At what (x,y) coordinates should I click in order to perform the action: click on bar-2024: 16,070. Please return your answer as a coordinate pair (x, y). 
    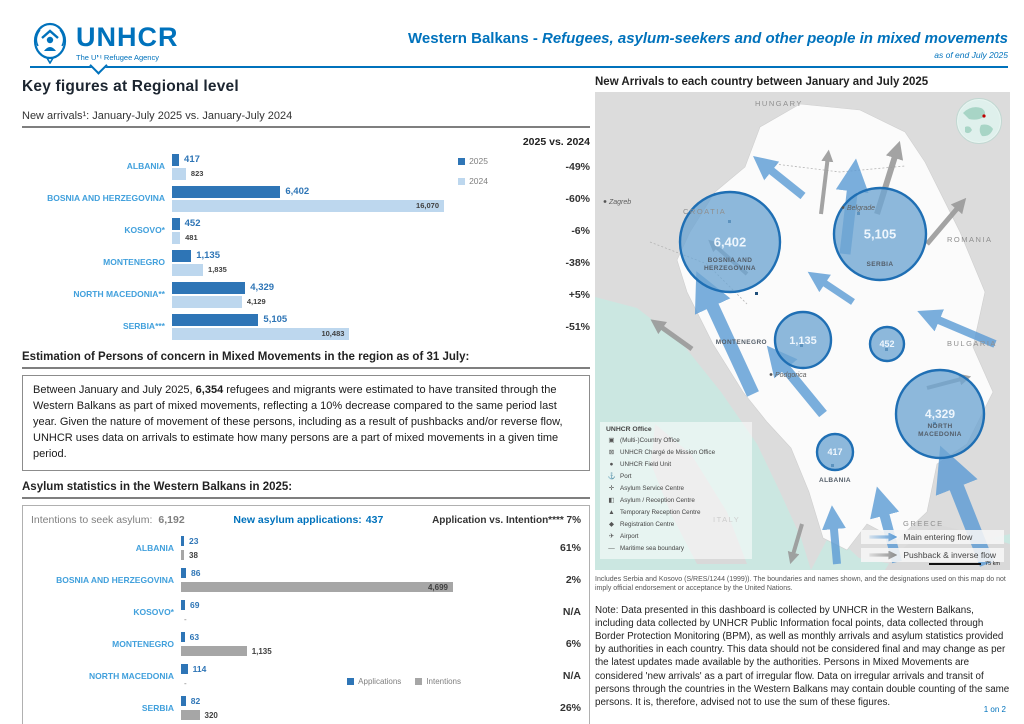
    Looking at the image, I should click on (308, 205).